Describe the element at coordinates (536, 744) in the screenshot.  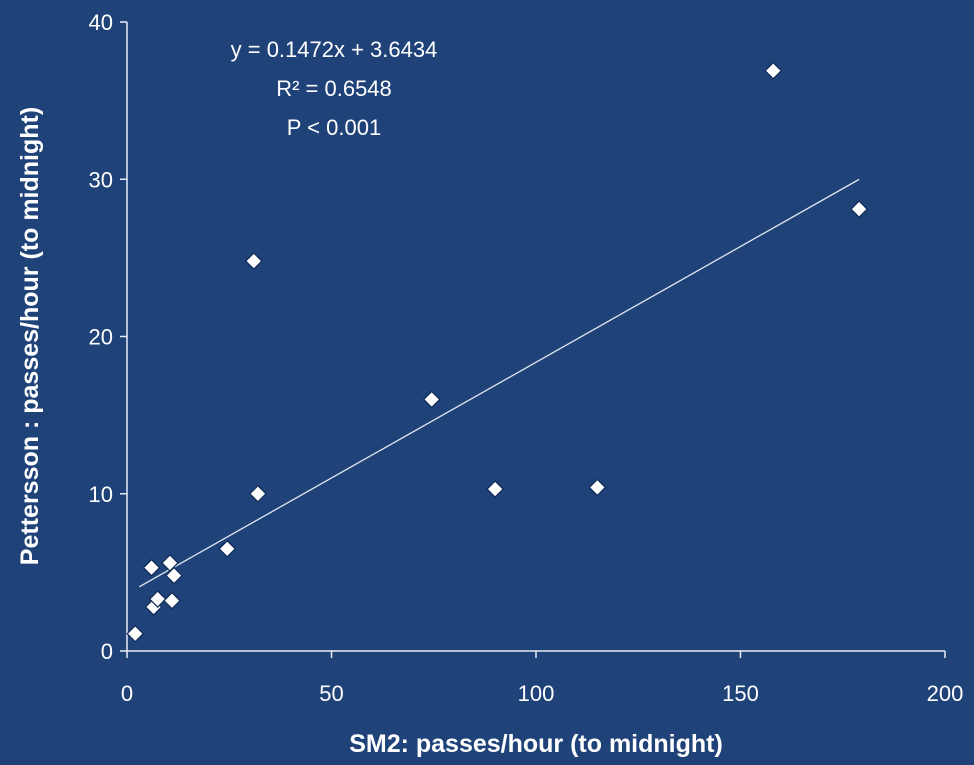
I see `x-axis-title: SM2: passes/hour (to midnight)` at that location.